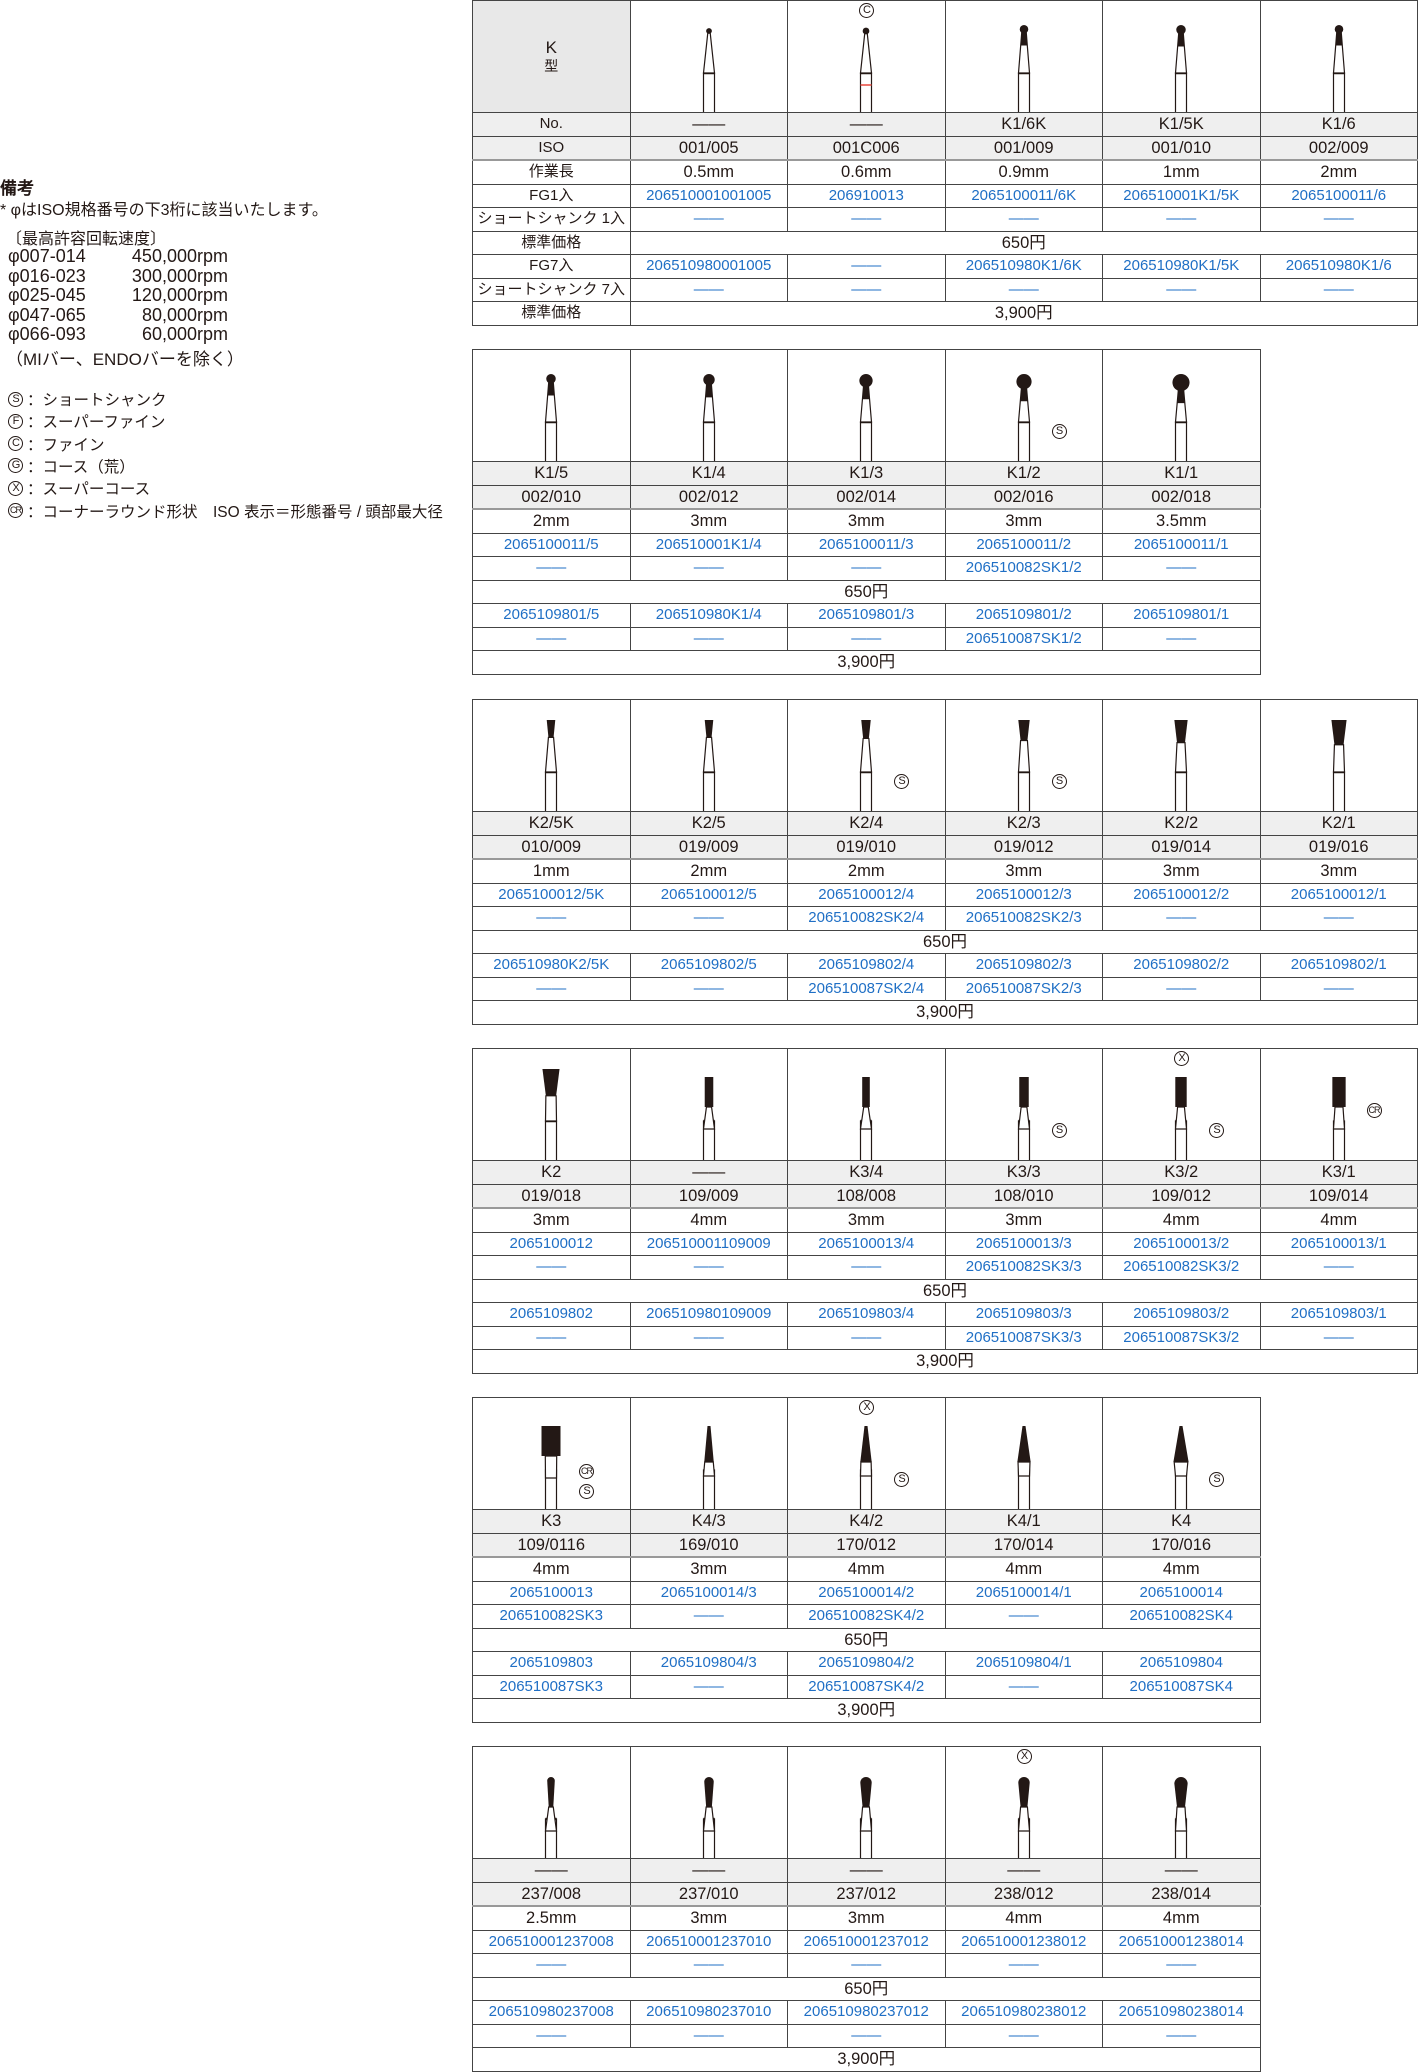 This screenshot has height=2072, width=1418. What do you see at coordinates (1338, 172) in the screenshot?
I see `cell-length: 2mm` at bounding box center [1338, 172].